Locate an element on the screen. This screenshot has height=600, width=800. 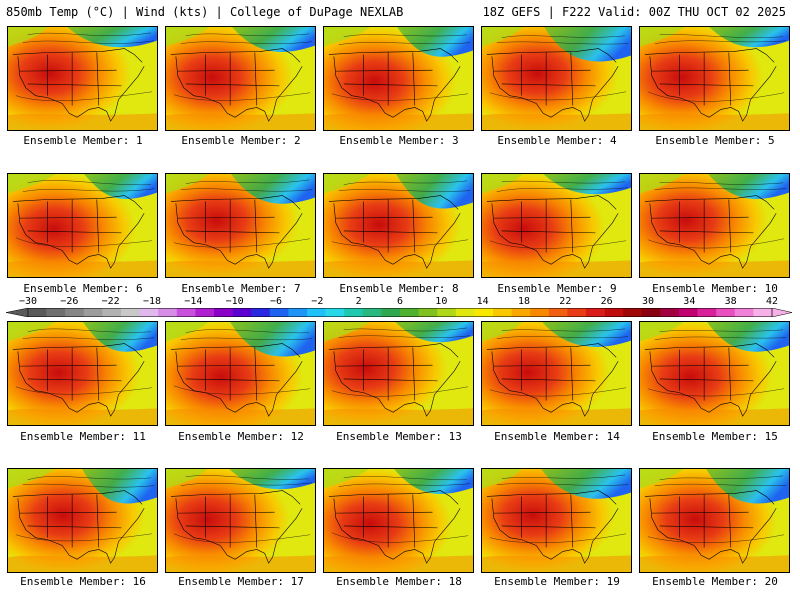
ensemble-member-label: Ensemble Member: 5 is located at coordinates (715, 140).